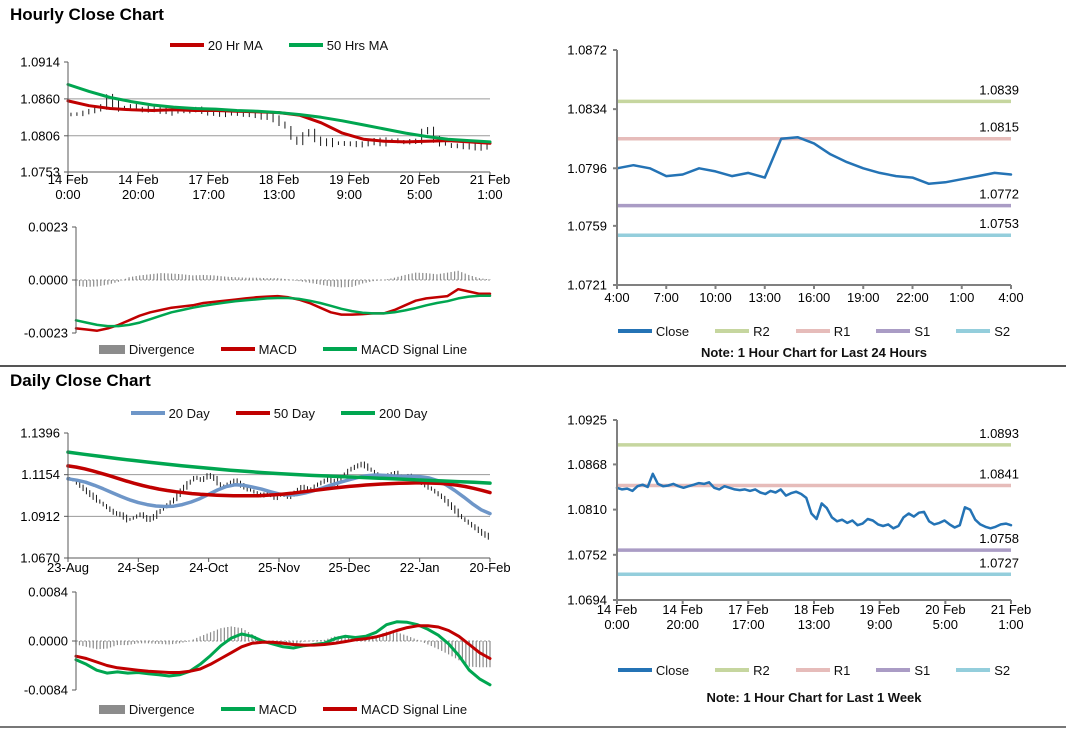 This screenshot has width=1066, height=733. I want to click on x-tick-label: 10:00, so click(715, 297).